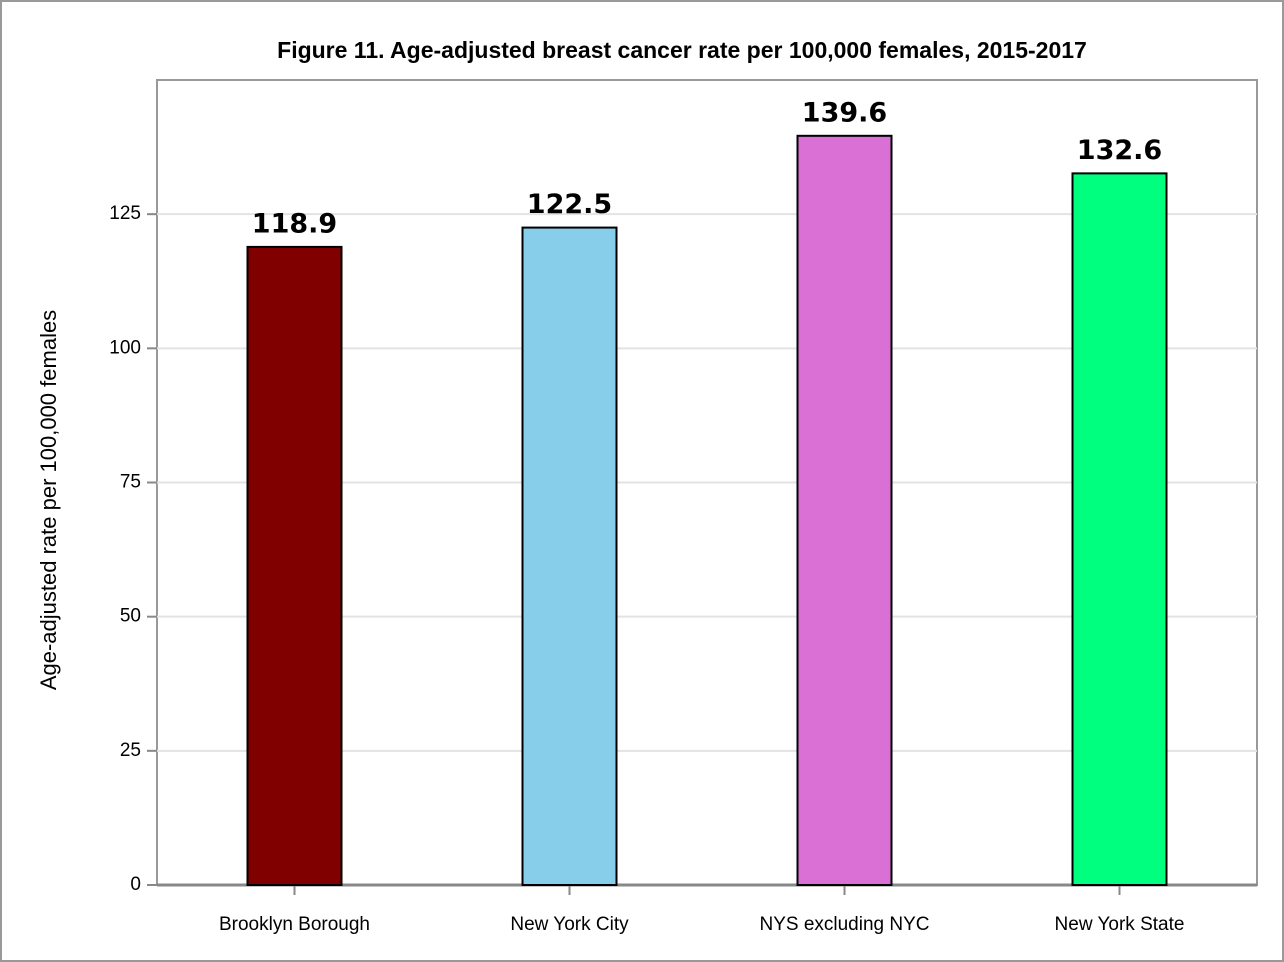 This screenshot has width=1284, height=962. What do you see at coordinates (125, 347) in the screenshot?
I see `y-tick-label: 100` at bounding box center [125, 347].